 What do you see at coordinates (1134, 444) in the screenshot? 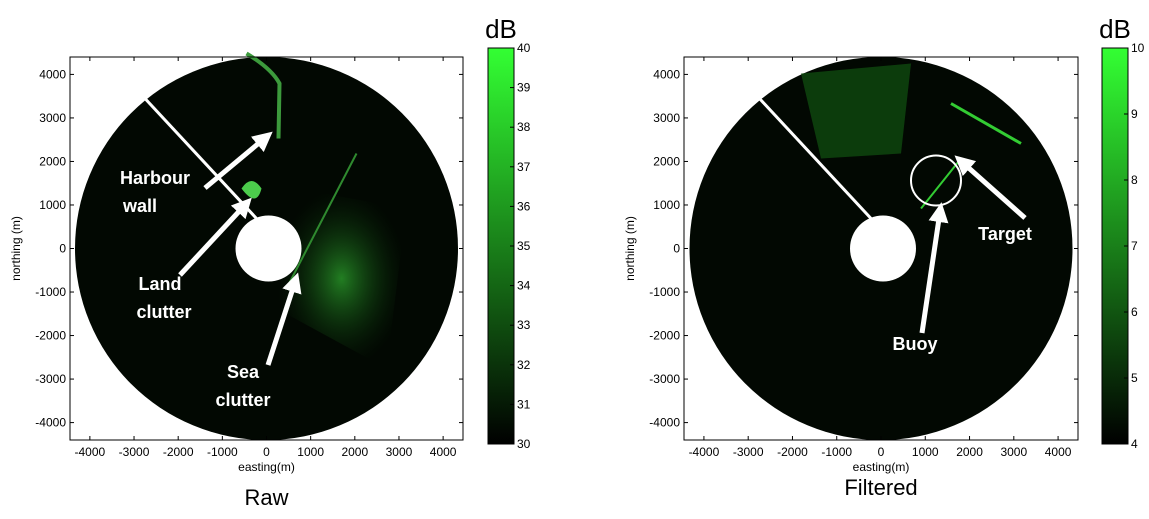
I see `colorbar-tick-label: 4` at bounding box center [1134, 444].